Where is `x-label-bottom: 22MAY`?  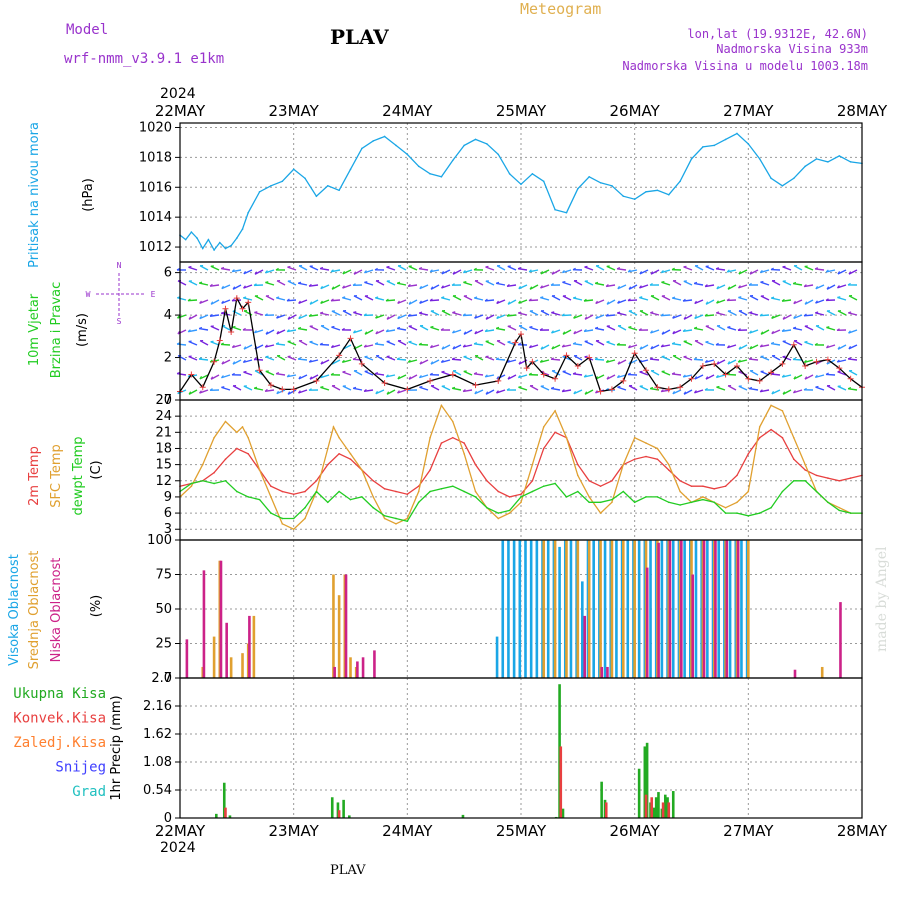
x-label-bottom: 22MAY is located at coordinates (180, 831).